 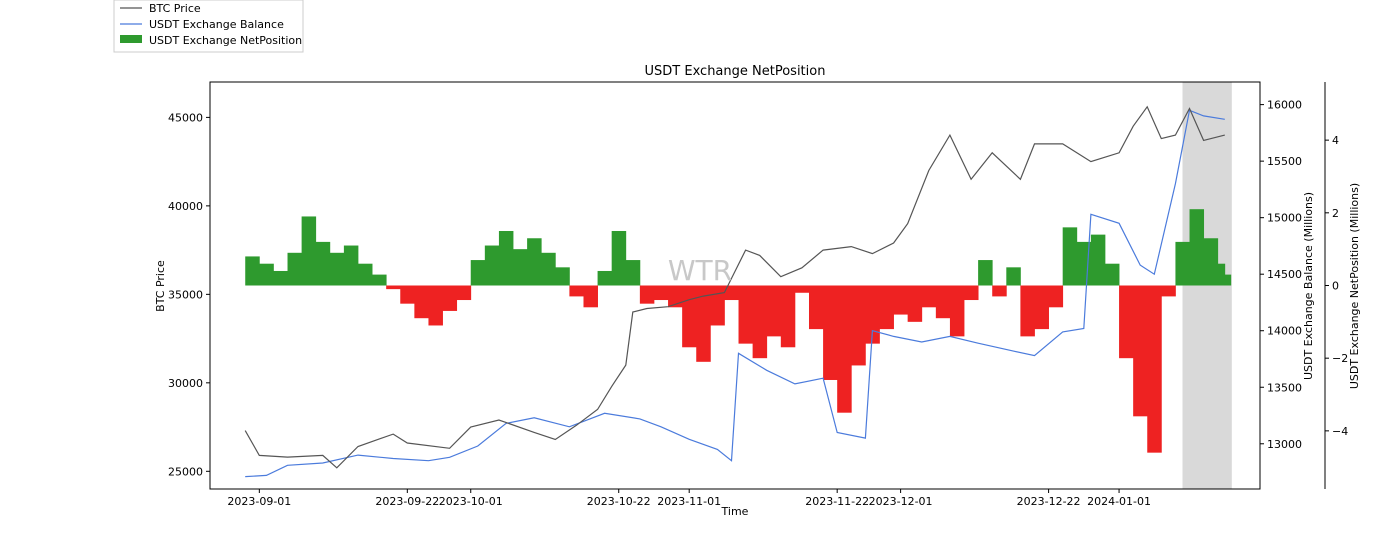 What do you see at coordinates (185, 383) in the screenshot?
I see `y-left-tick-label: 30000` at bounding box center [185, 383].